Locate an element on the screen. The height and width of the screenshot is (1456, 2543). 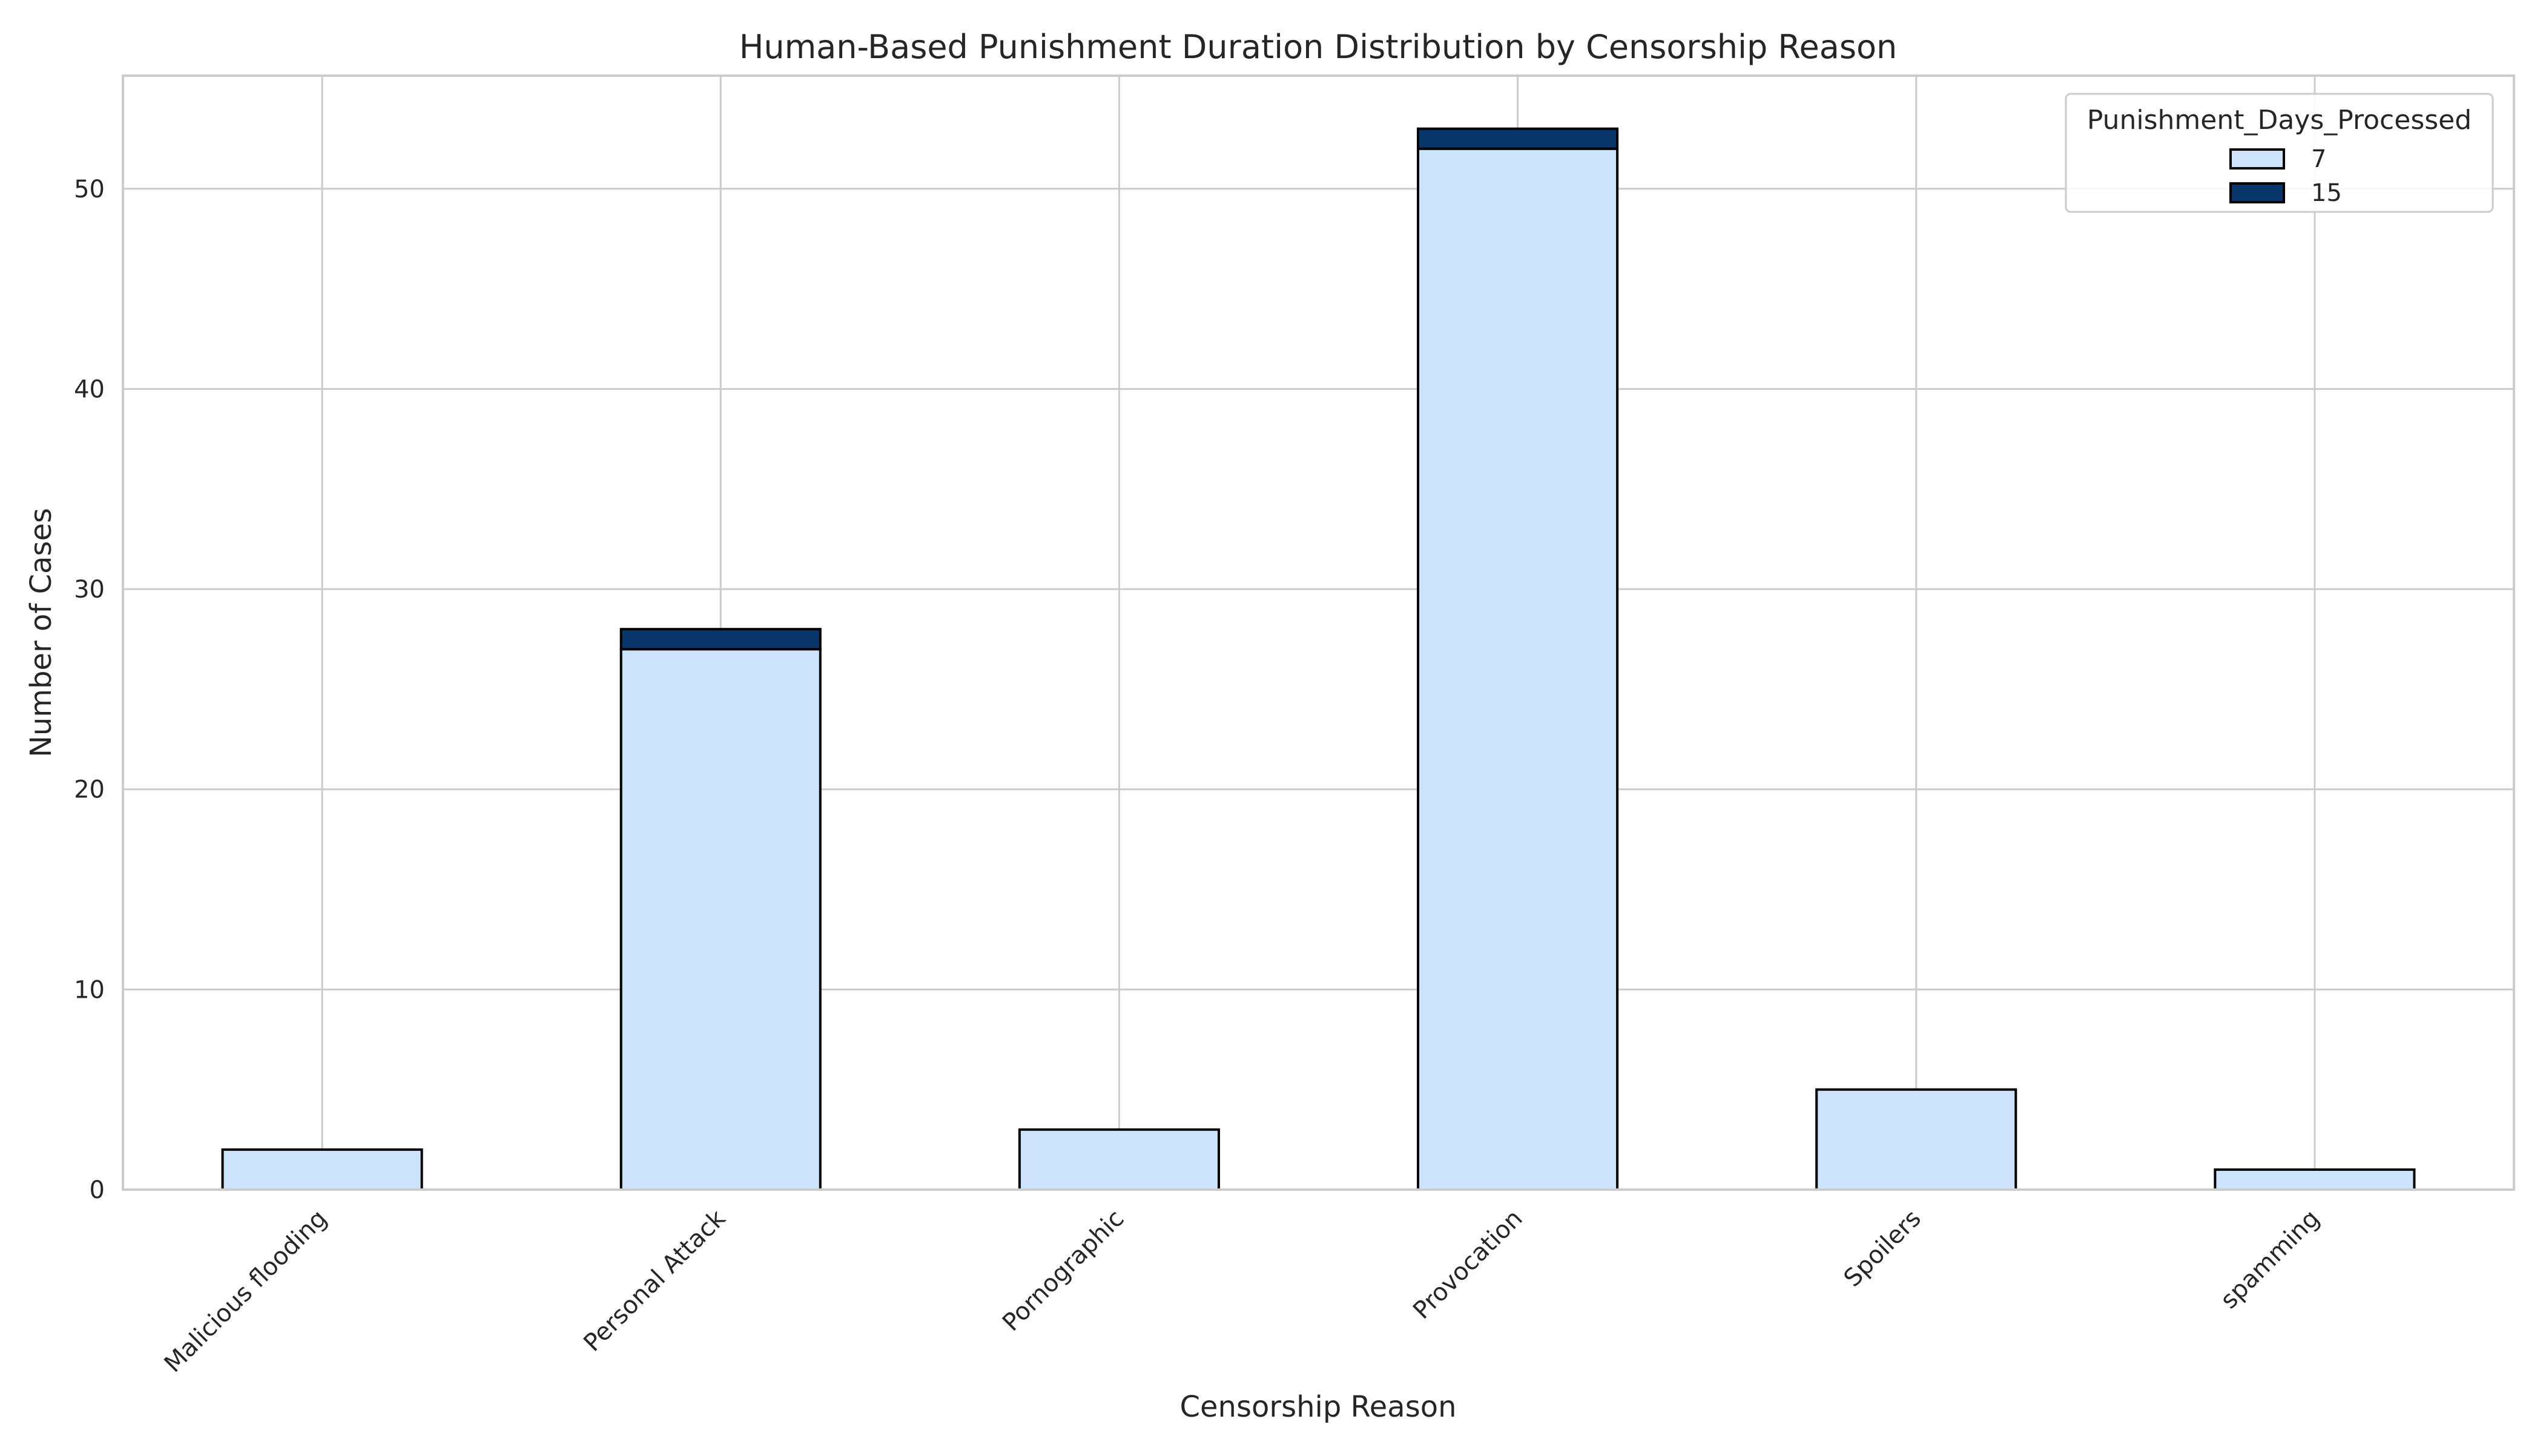
y-tick-label: 50 is located at coordinates (90, 189).